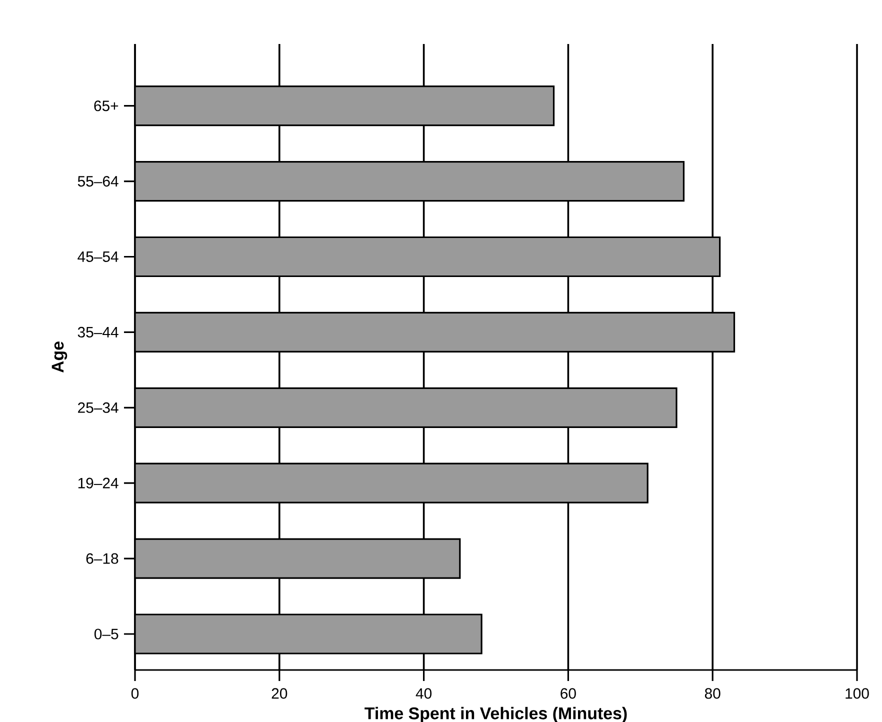  I want to click on x-tick-label: 20, so click(280, 693).